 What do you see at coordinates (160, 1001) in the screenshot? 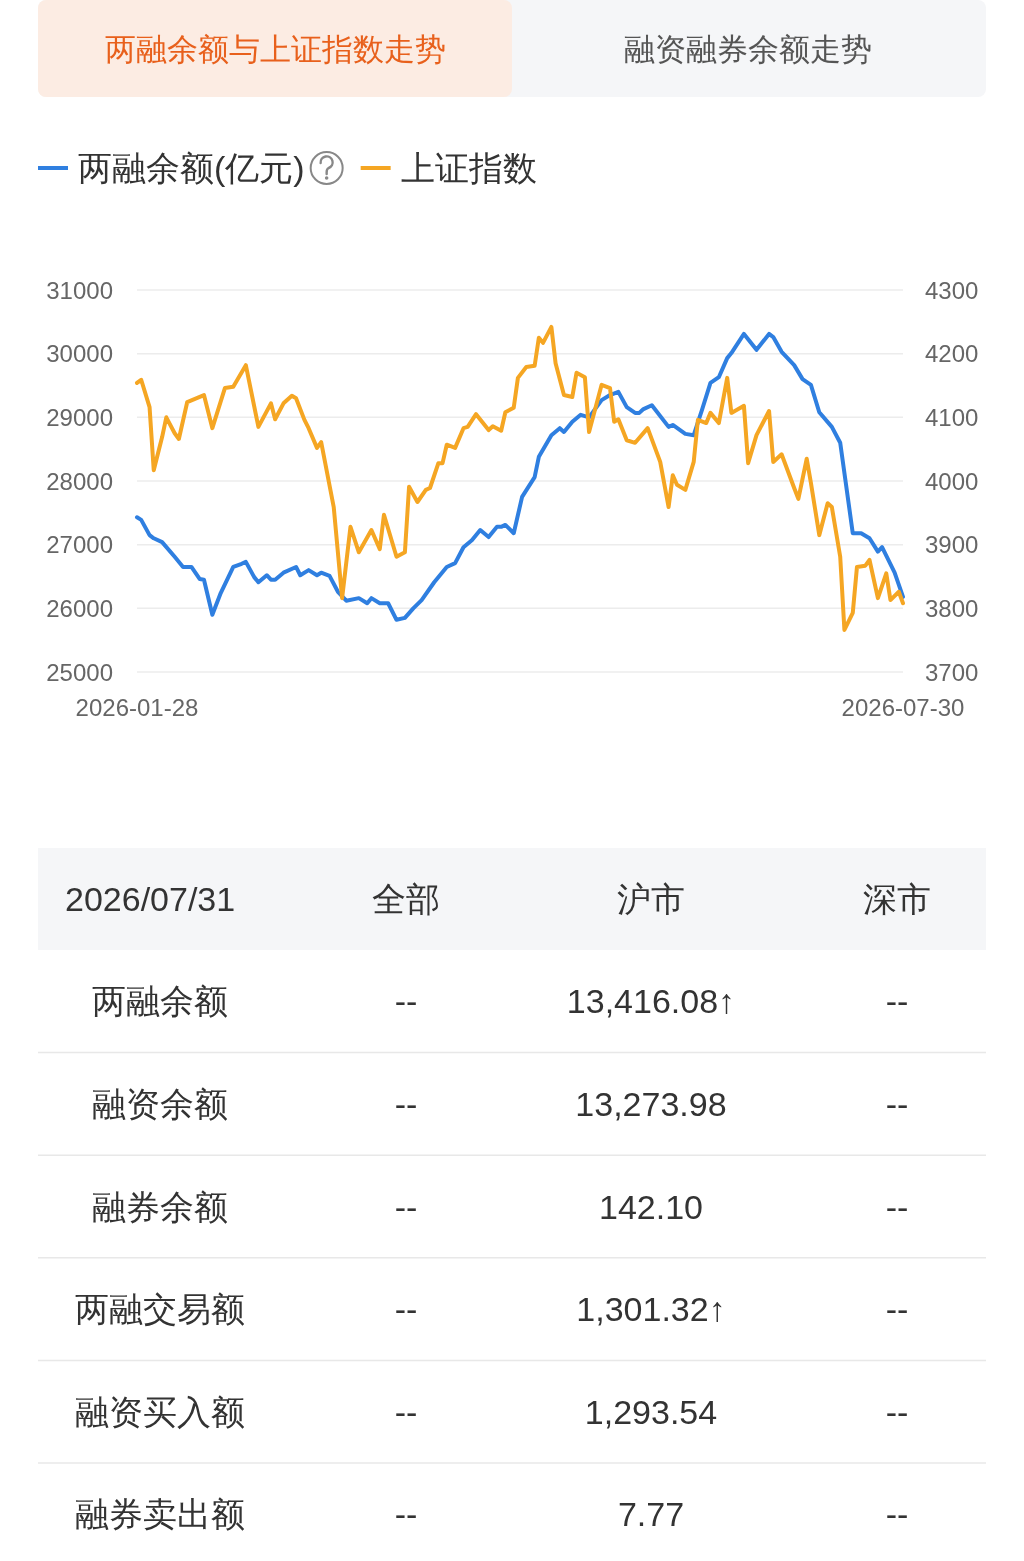
I see `category-label: 两融余额` at bounding box center [160, 1001].